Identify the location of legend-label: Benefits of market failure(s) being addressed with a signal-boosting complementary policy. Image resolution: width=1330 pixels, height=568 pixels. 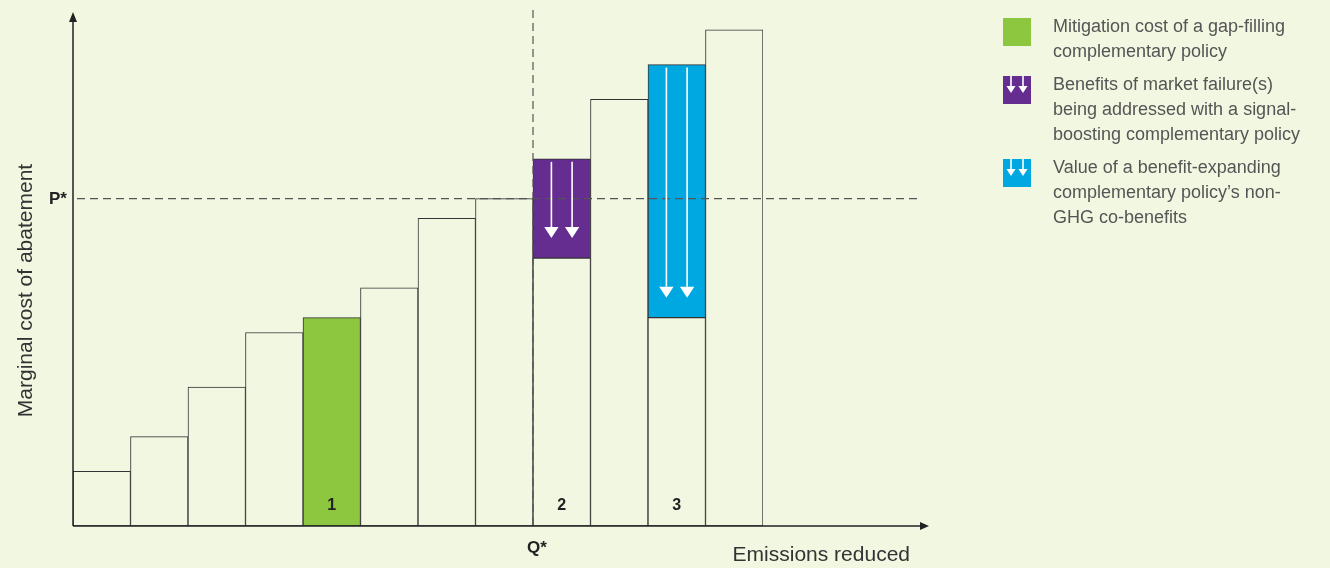
(1177, 109).